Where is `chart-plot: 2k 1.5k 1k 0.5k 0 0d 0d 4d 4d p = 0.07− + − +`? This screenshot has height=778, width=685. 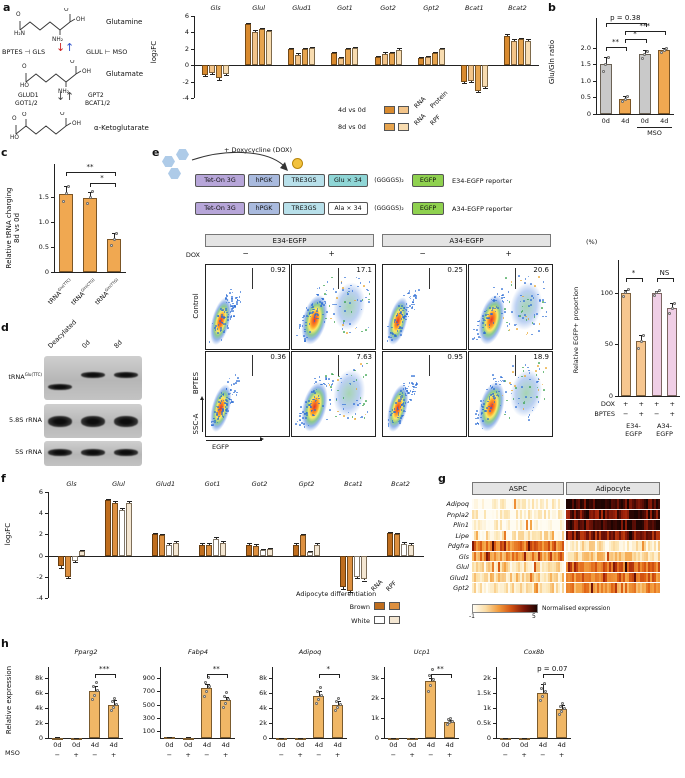 chart-plot: 2k 1.5k 1k 0.5k 0 0d 0d 4d 4d p = 0.07− + − + is located at coordinates (524, 710).